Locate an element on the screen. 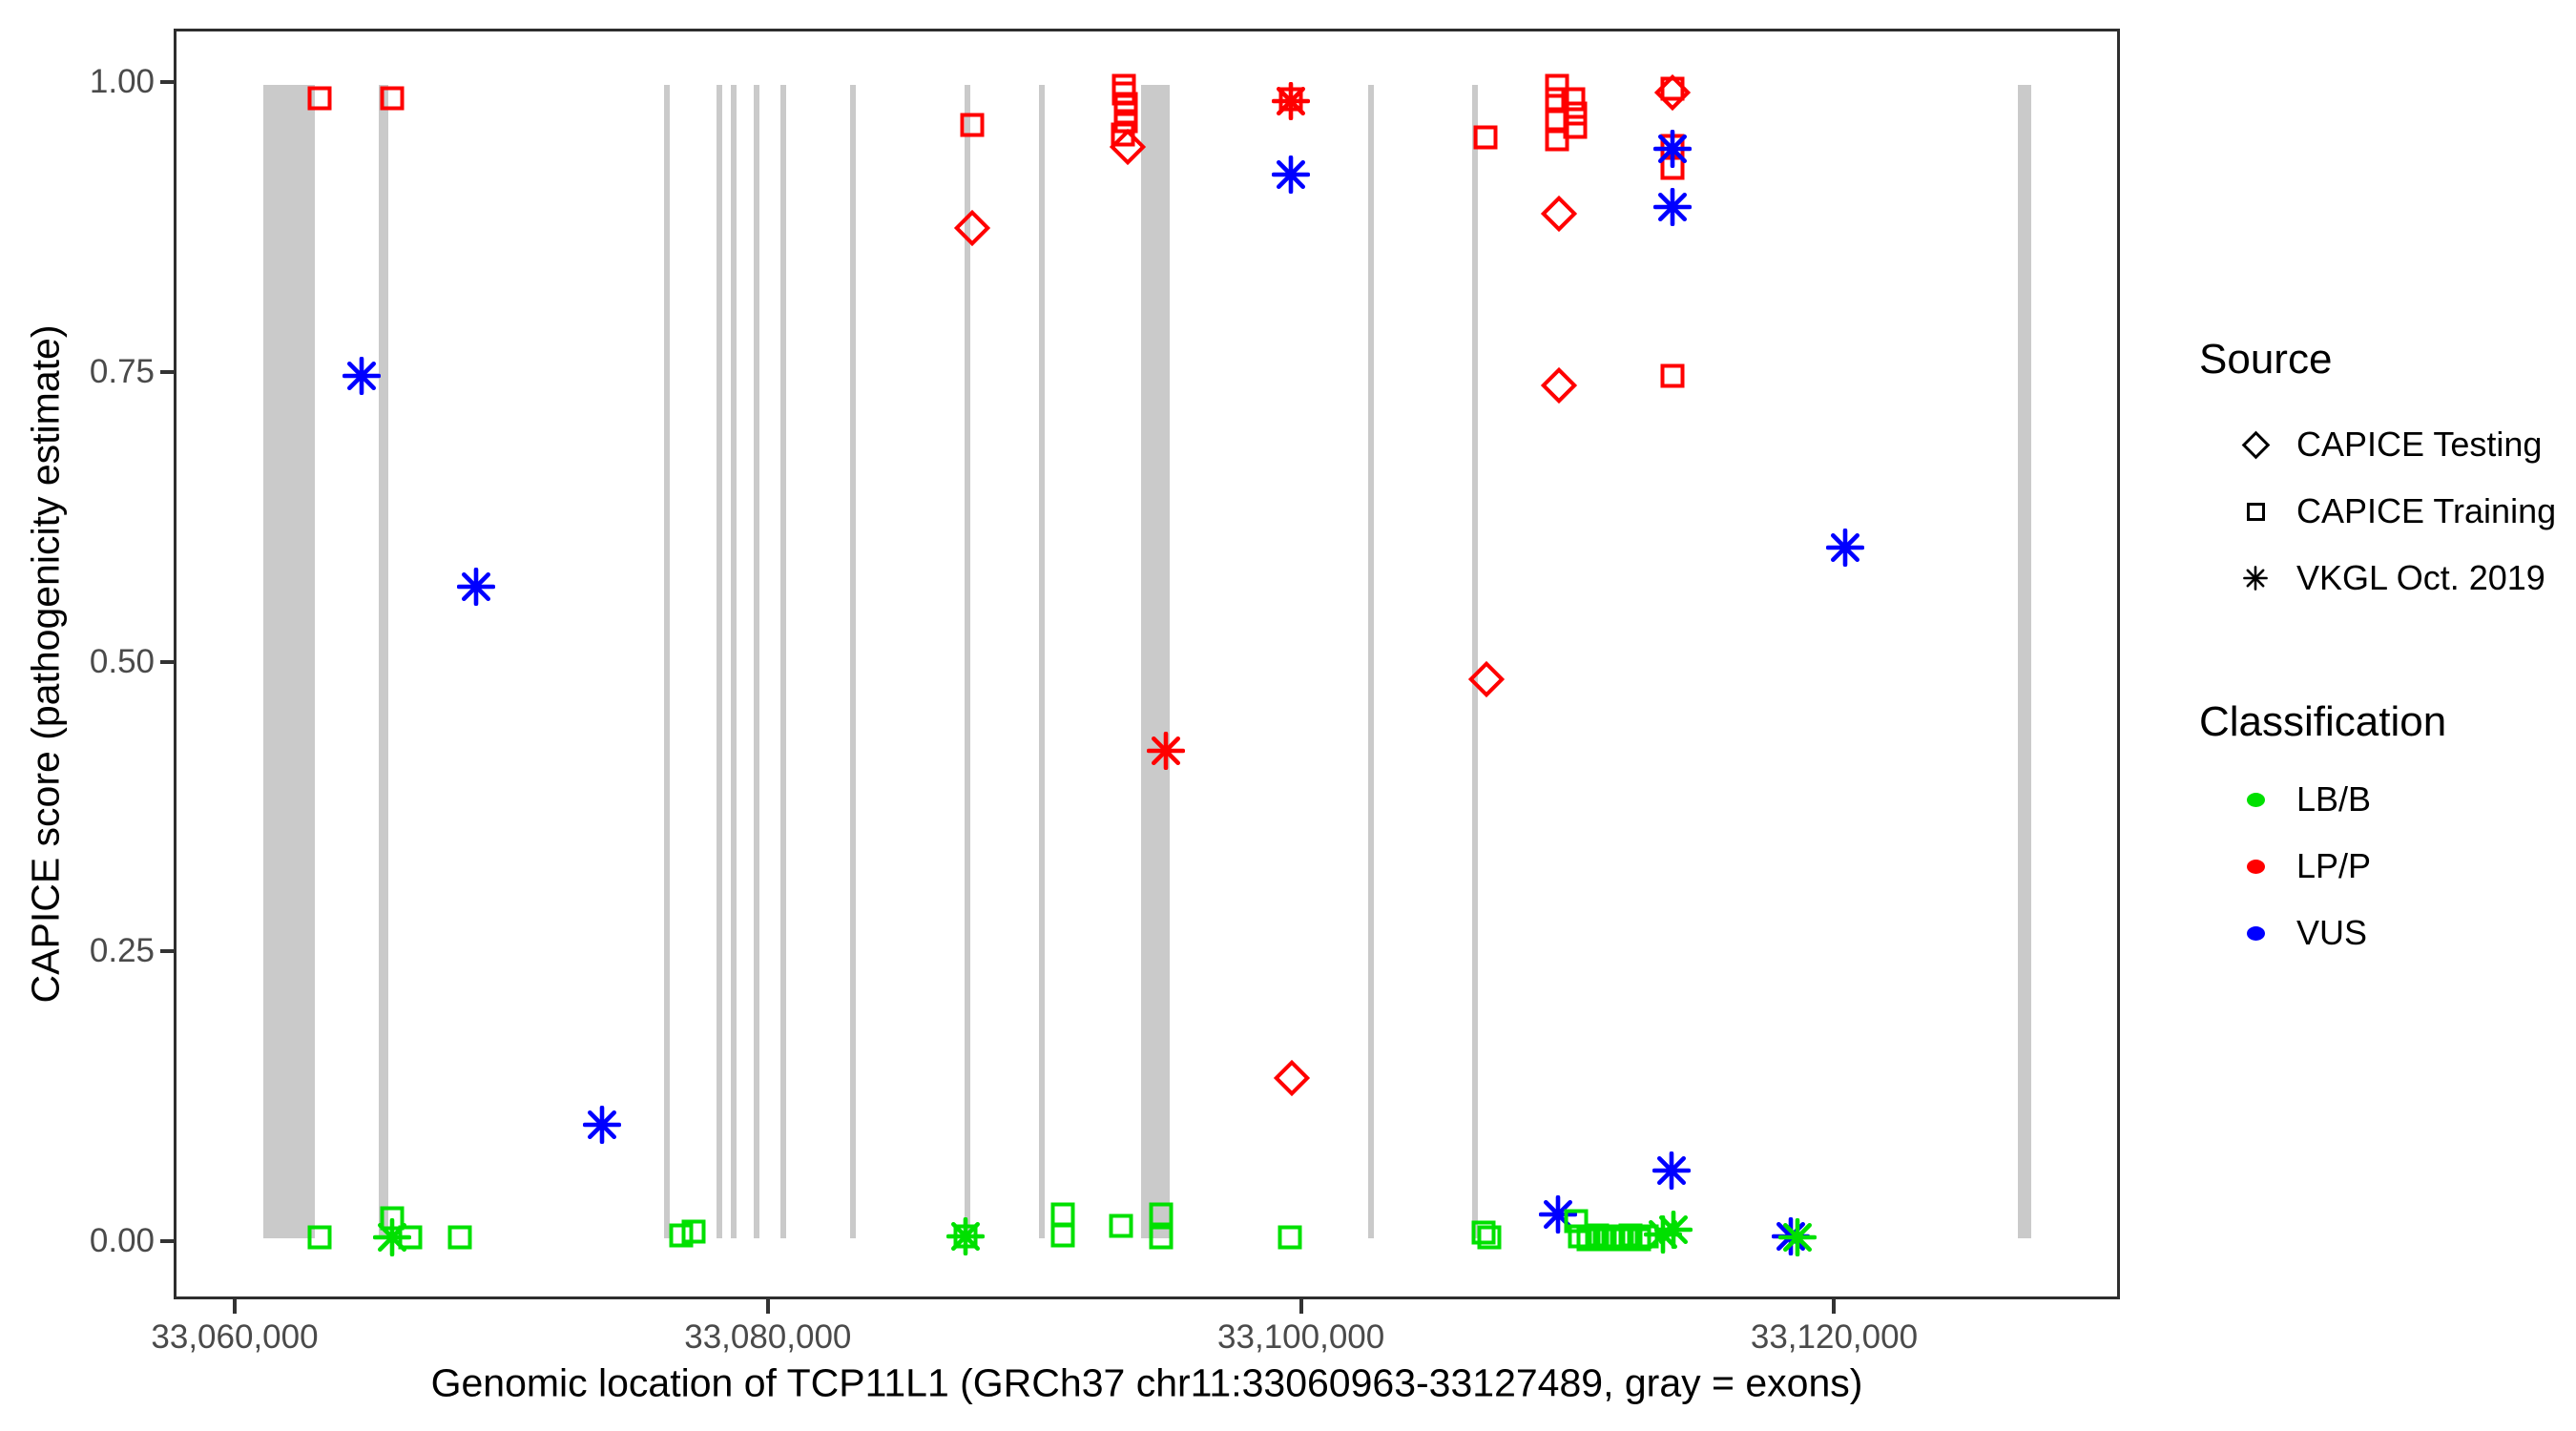 Image resolution: width=2576 pixels, height=1431 pixels. legend-item-capice-testing: CAPICE Testing is located at coordinates (2385, 444).